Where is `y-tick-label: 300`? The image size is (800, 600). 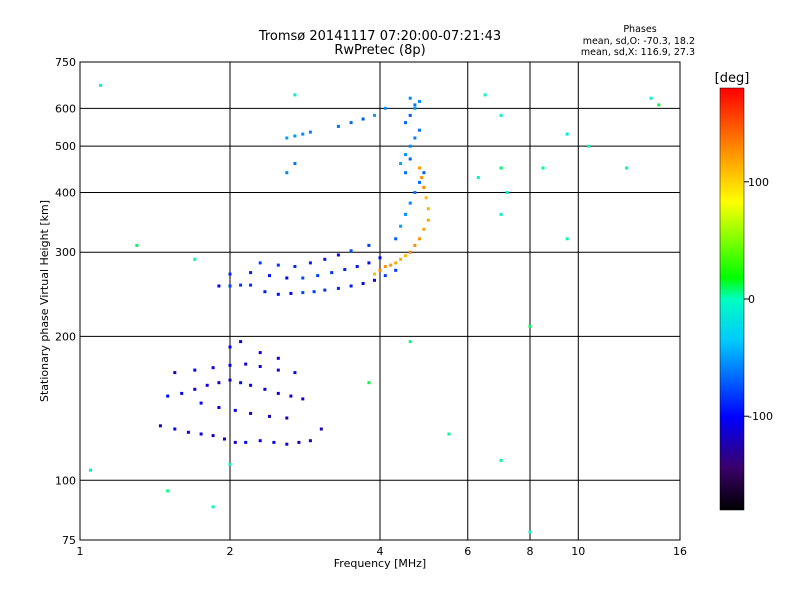 y-tick-label: 300 is located at coordinates (65, 252).